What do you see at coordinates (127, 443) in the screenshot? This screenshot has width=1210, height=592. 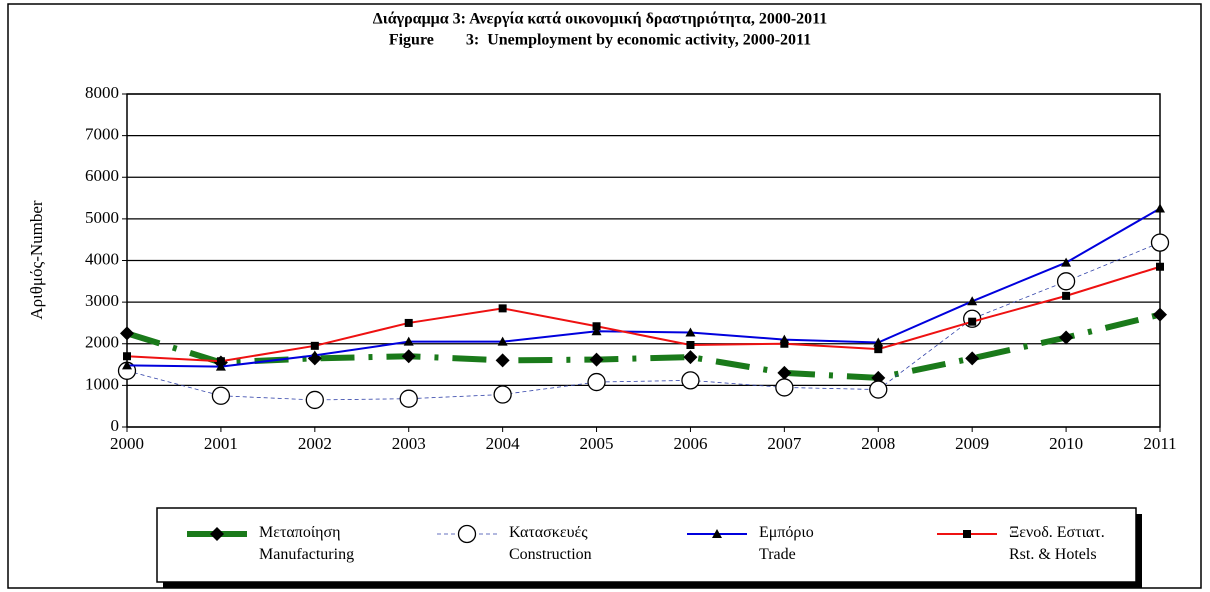 I see `x-tick-label: 2000` at bounding box center [127, 443].